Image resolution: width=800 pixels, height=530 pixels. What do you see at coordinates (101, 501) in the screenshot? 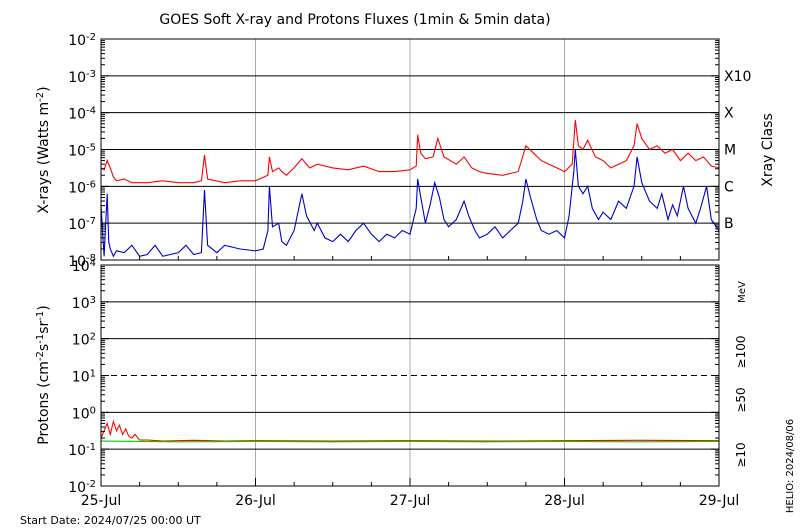
I see `x-tick-label: 25-Jul` at bounding box center [101, 501].